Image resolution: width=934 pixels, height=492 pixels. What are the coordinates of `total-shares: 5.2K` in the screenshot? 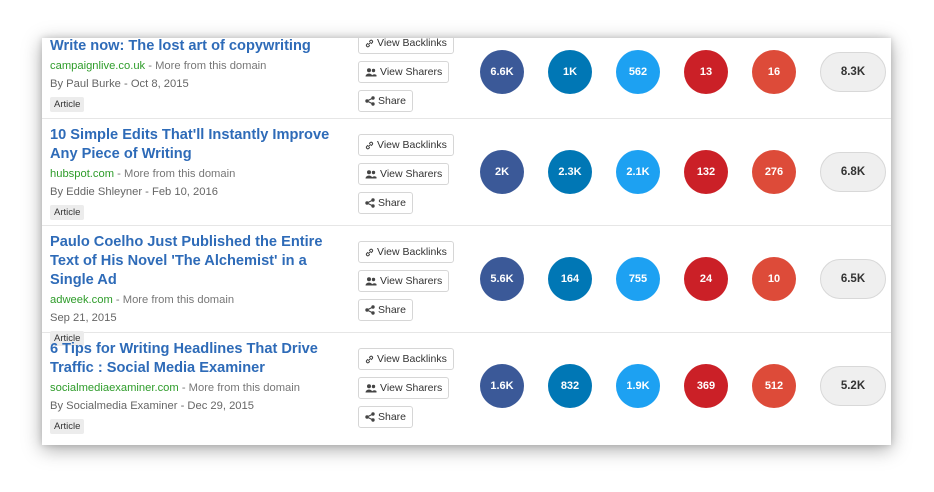 It's located at (853, 386).